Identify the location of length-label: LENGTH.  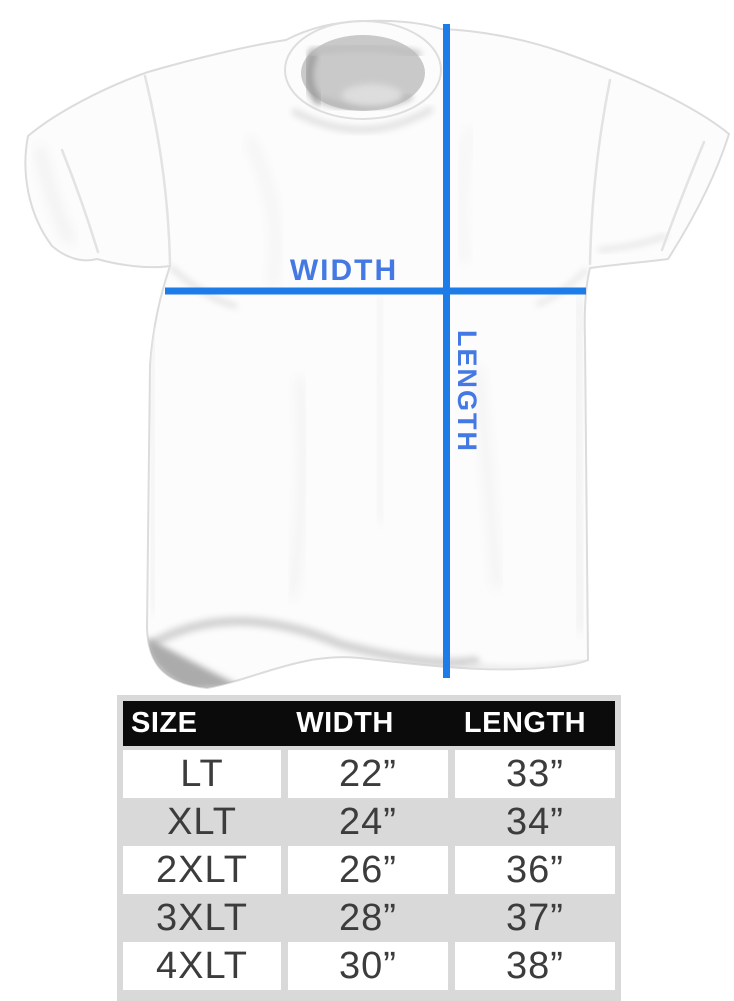
(467, 391).